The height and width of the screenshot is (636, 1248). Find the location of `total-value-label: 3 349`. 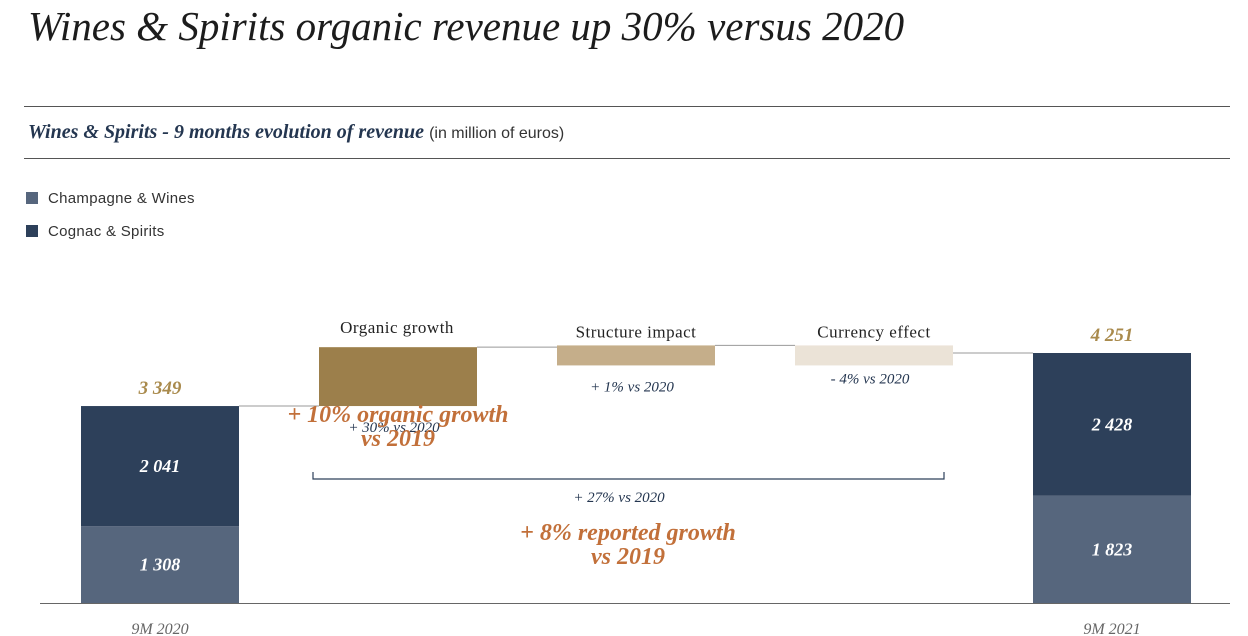

total-value-label: 3 349 is located at coordinates (160, 388).